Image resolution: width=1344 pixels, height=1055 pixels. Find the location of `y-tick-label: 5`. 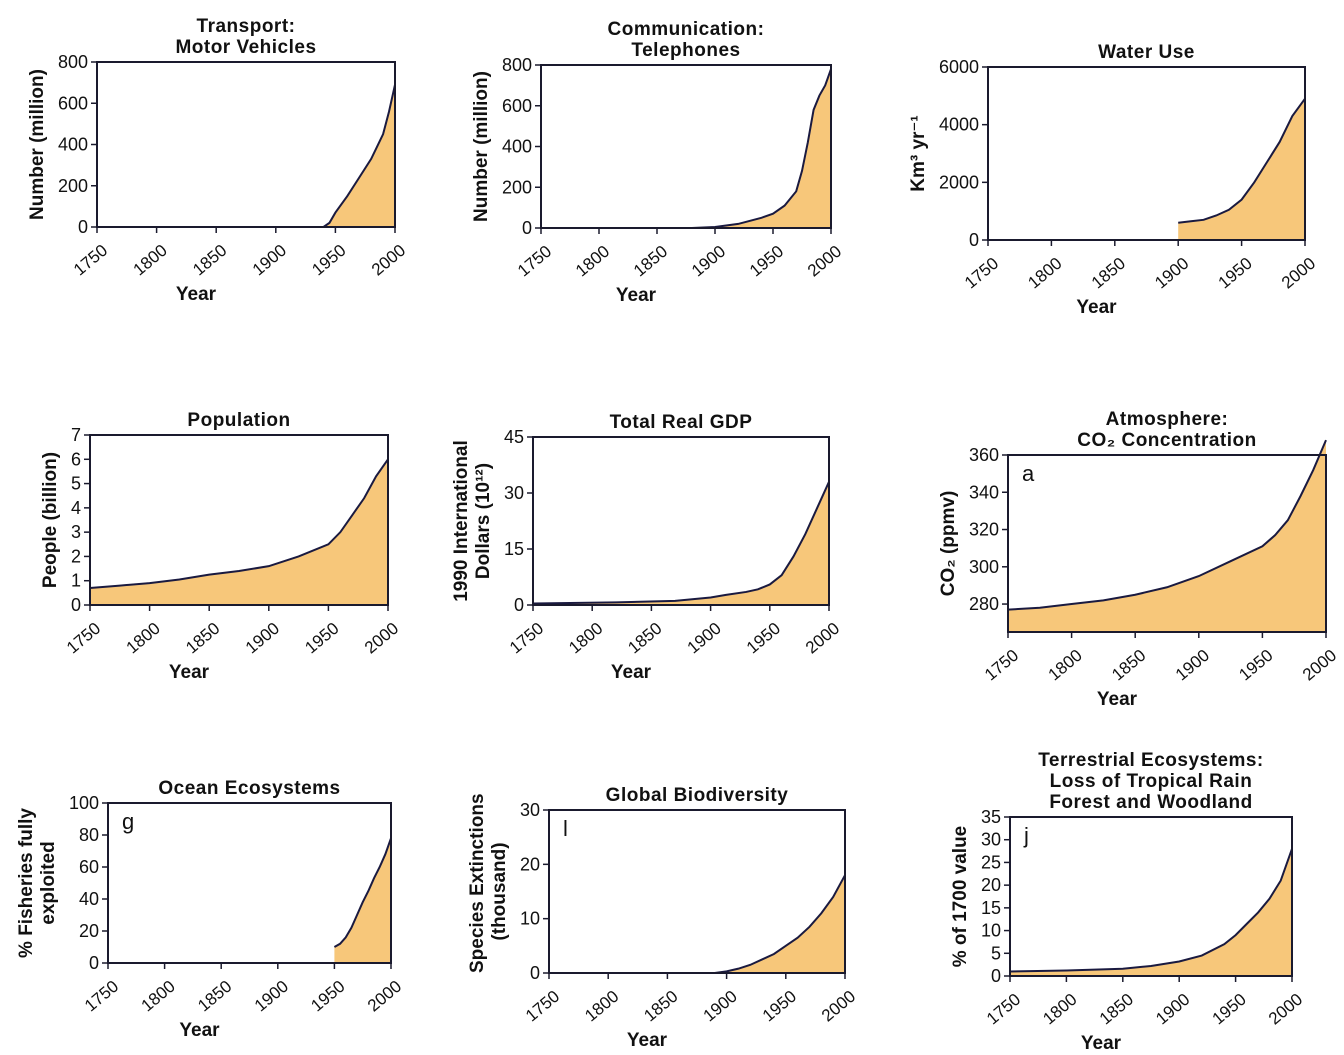

y-tick-label: 5 is located at coordinates (76, 484).